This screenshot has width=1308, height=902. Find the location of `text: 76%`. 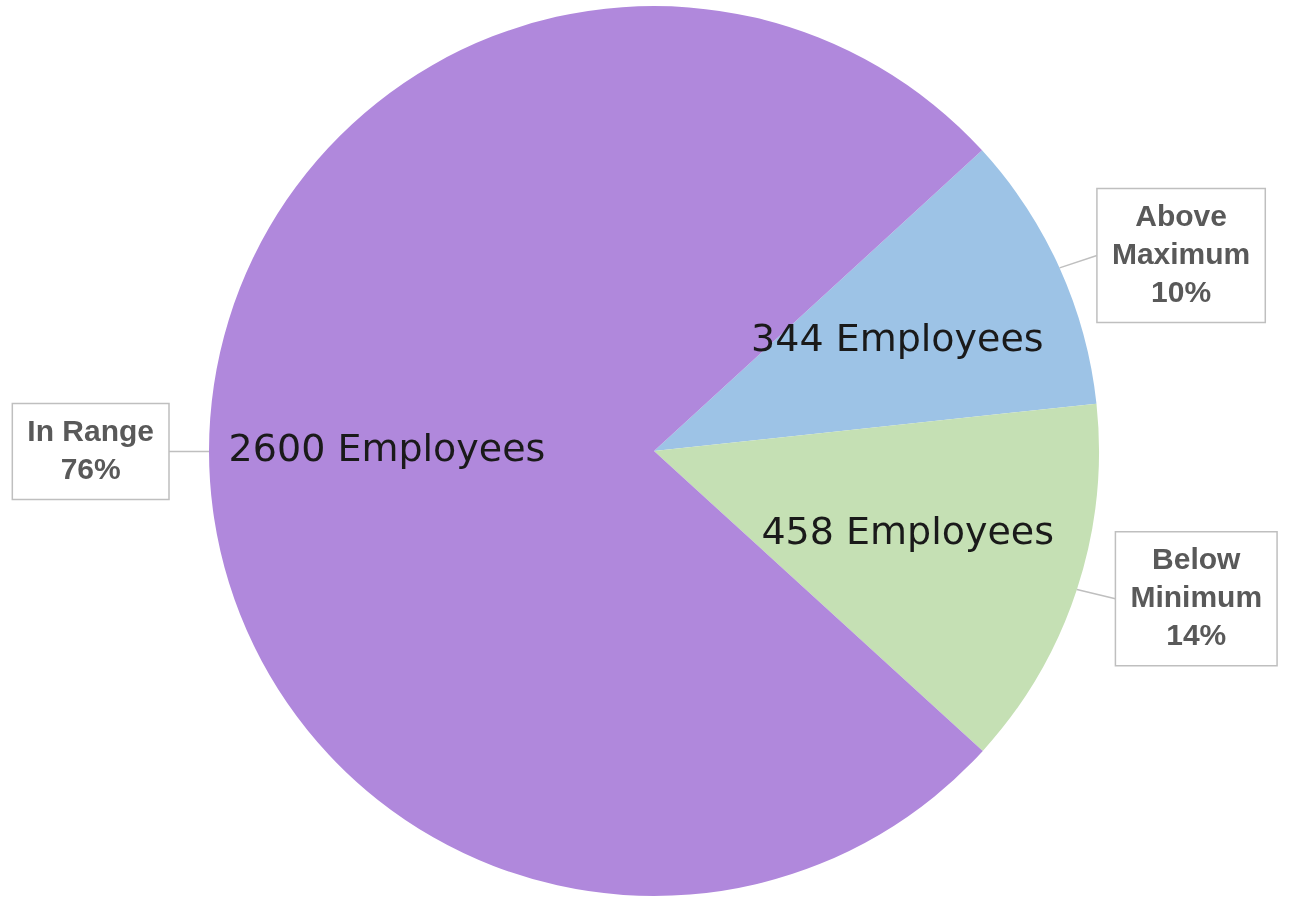

text: 76% is located at coordinates (90, 468).